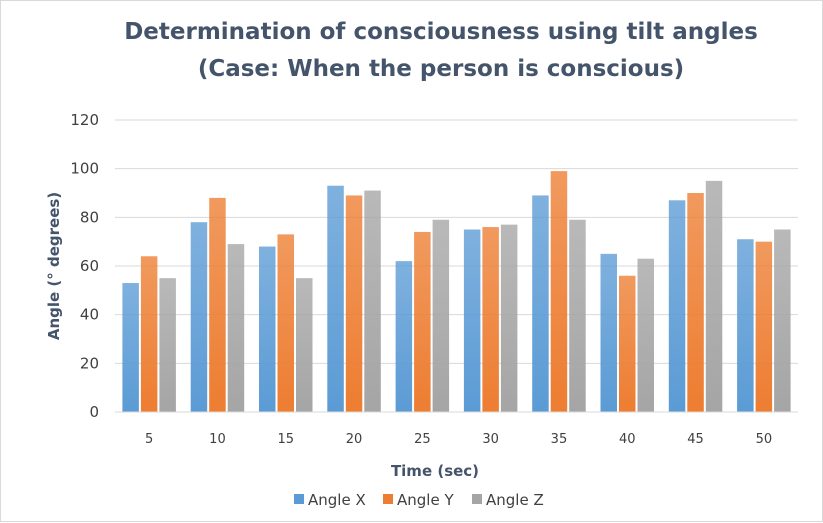 Image resolution: width=823 pixels, height=523 pixels. What do you see at coordinates (149, 439) in the screenshot?
I see `x-tick-label: 5` at bounding box center [149, 439].